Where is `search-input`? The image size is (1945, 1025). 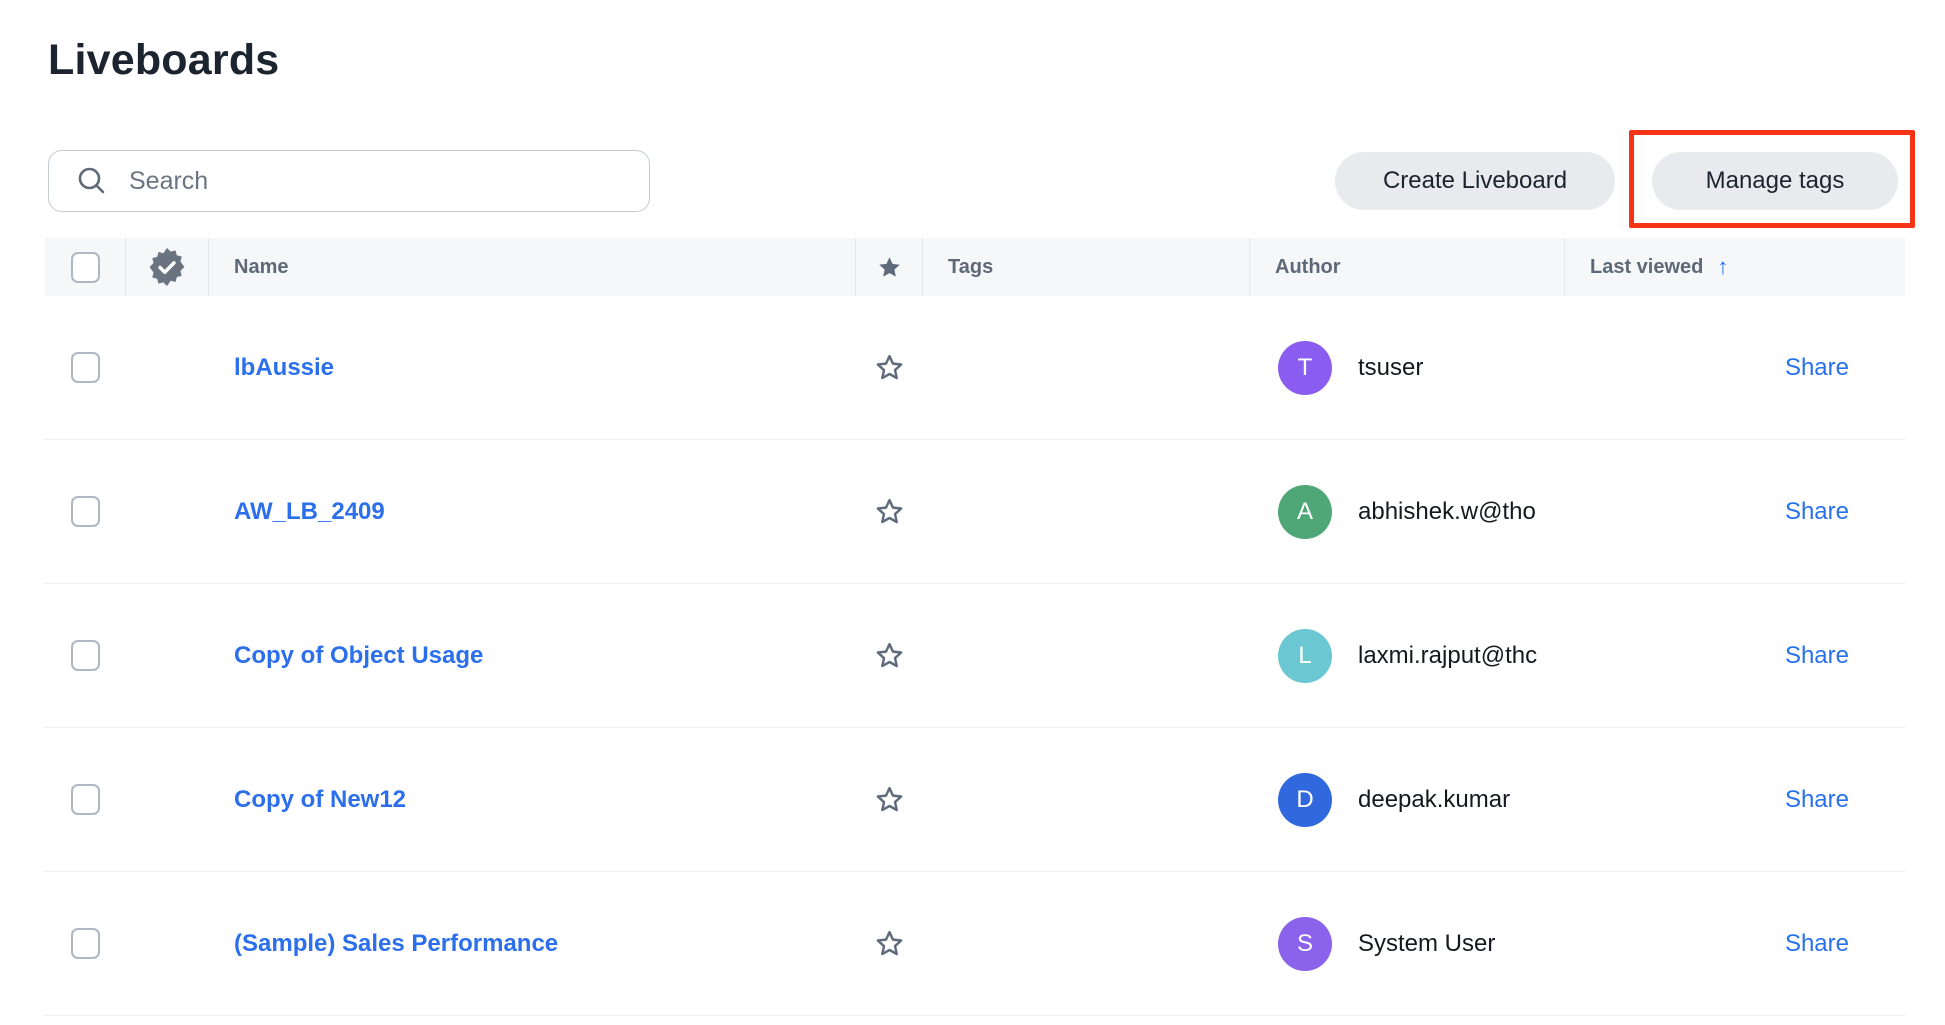 search-input is located at coordinates (379, 181).